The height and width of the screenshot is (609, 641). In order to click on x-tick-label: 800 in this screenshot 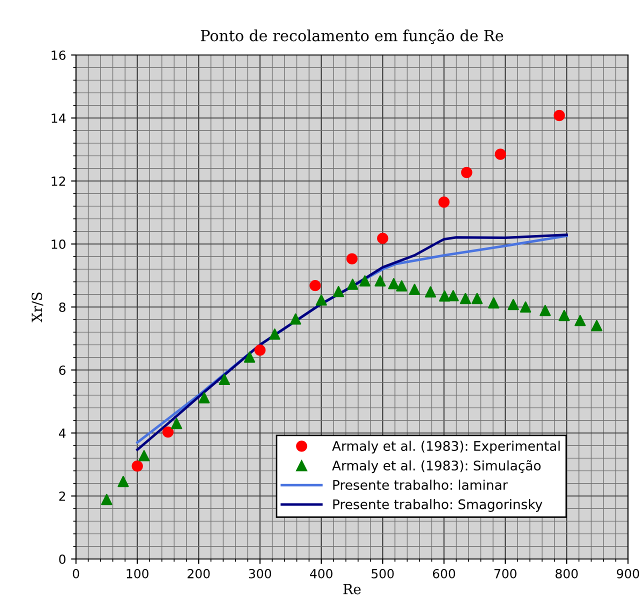, I will do `click(567, 573)`.